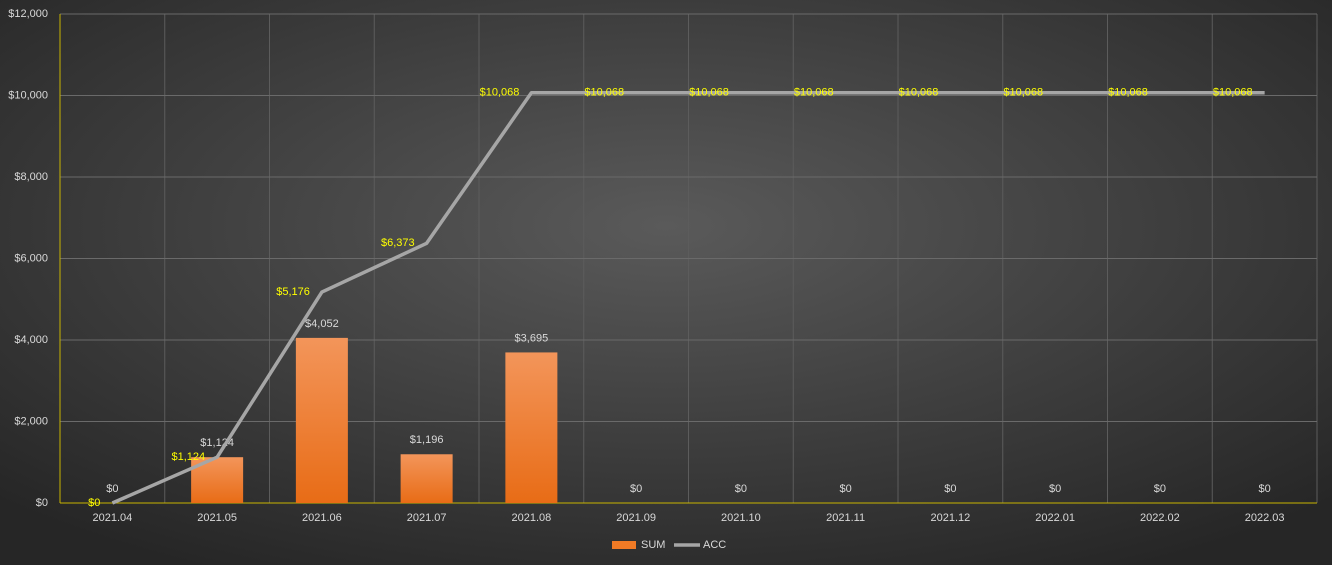 This screenshot has height=565, width=1332. What do you see at coordinates (28, 14) in the screenshot?
I see `y-tick-label: $12,000` at bounding box center [28, 14].